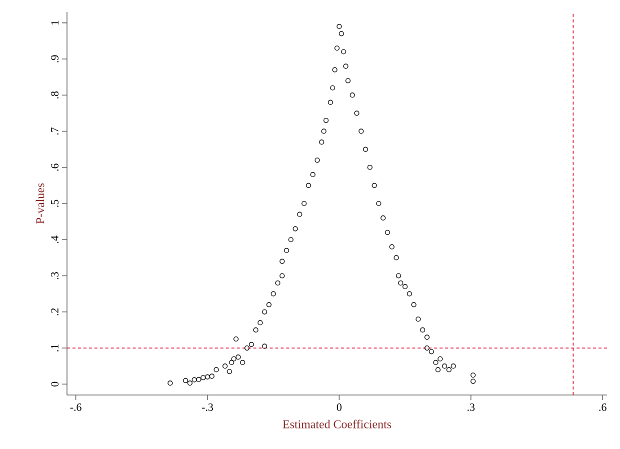 This screenshot has width=620, height=449. Describe the element at coordinates (54, 348) in the screenshot. I see `y-tick-label: .1` at that location.